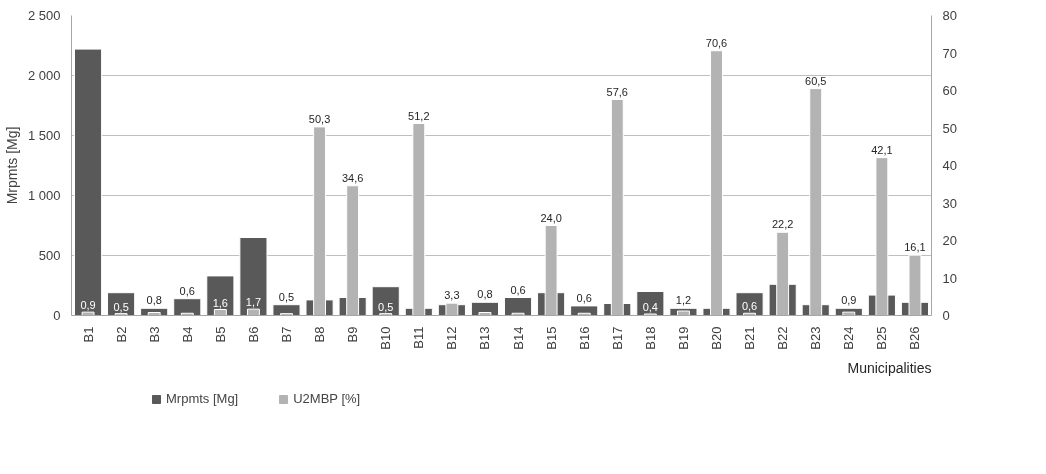  Describe the element at coordinates (915, 247) in the screenshot. I see `data-label: 16,1` at that location.